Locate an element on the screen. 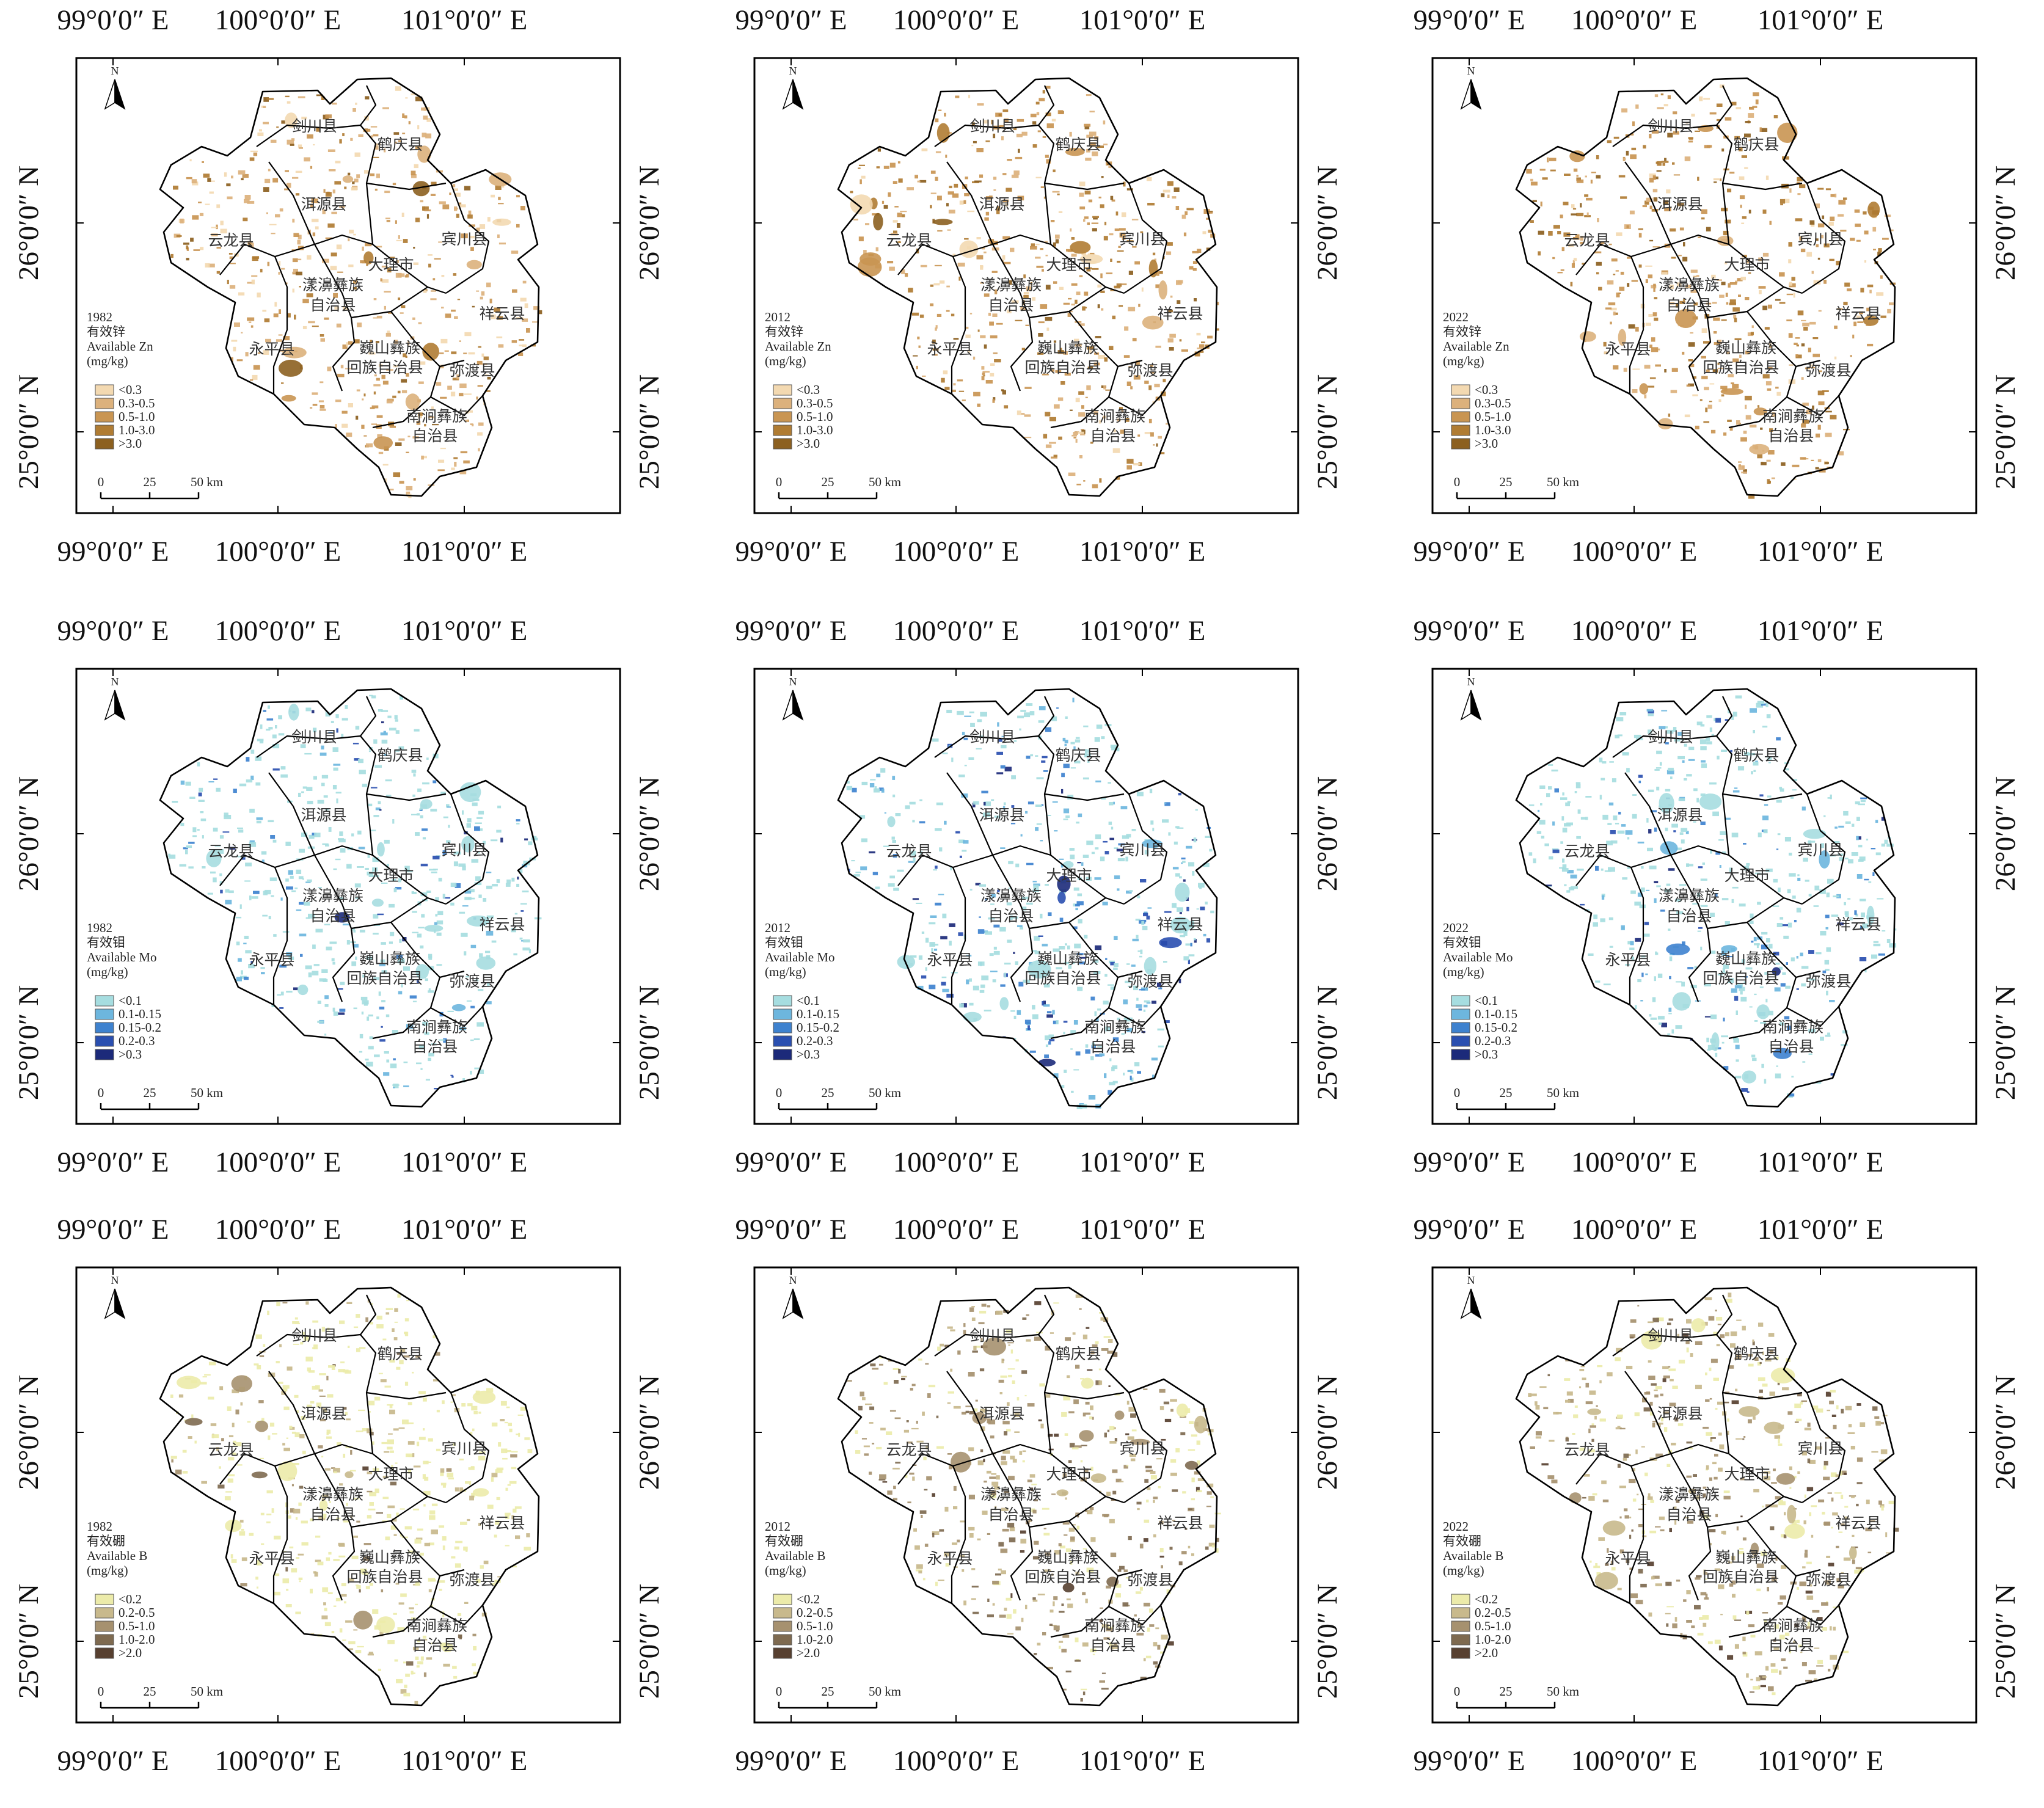 This screenshot has width=2044, height=1808. county-boundary is located at coordinates (1013, 1527).